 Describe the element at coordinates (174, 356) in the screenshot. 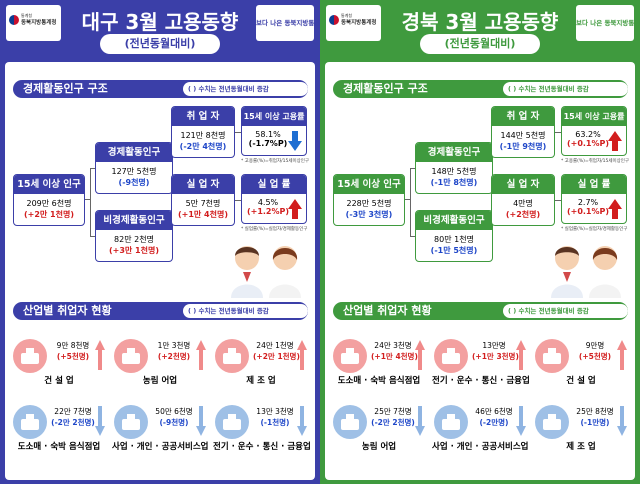

I see `industry-change: (+2천명)` at that location.